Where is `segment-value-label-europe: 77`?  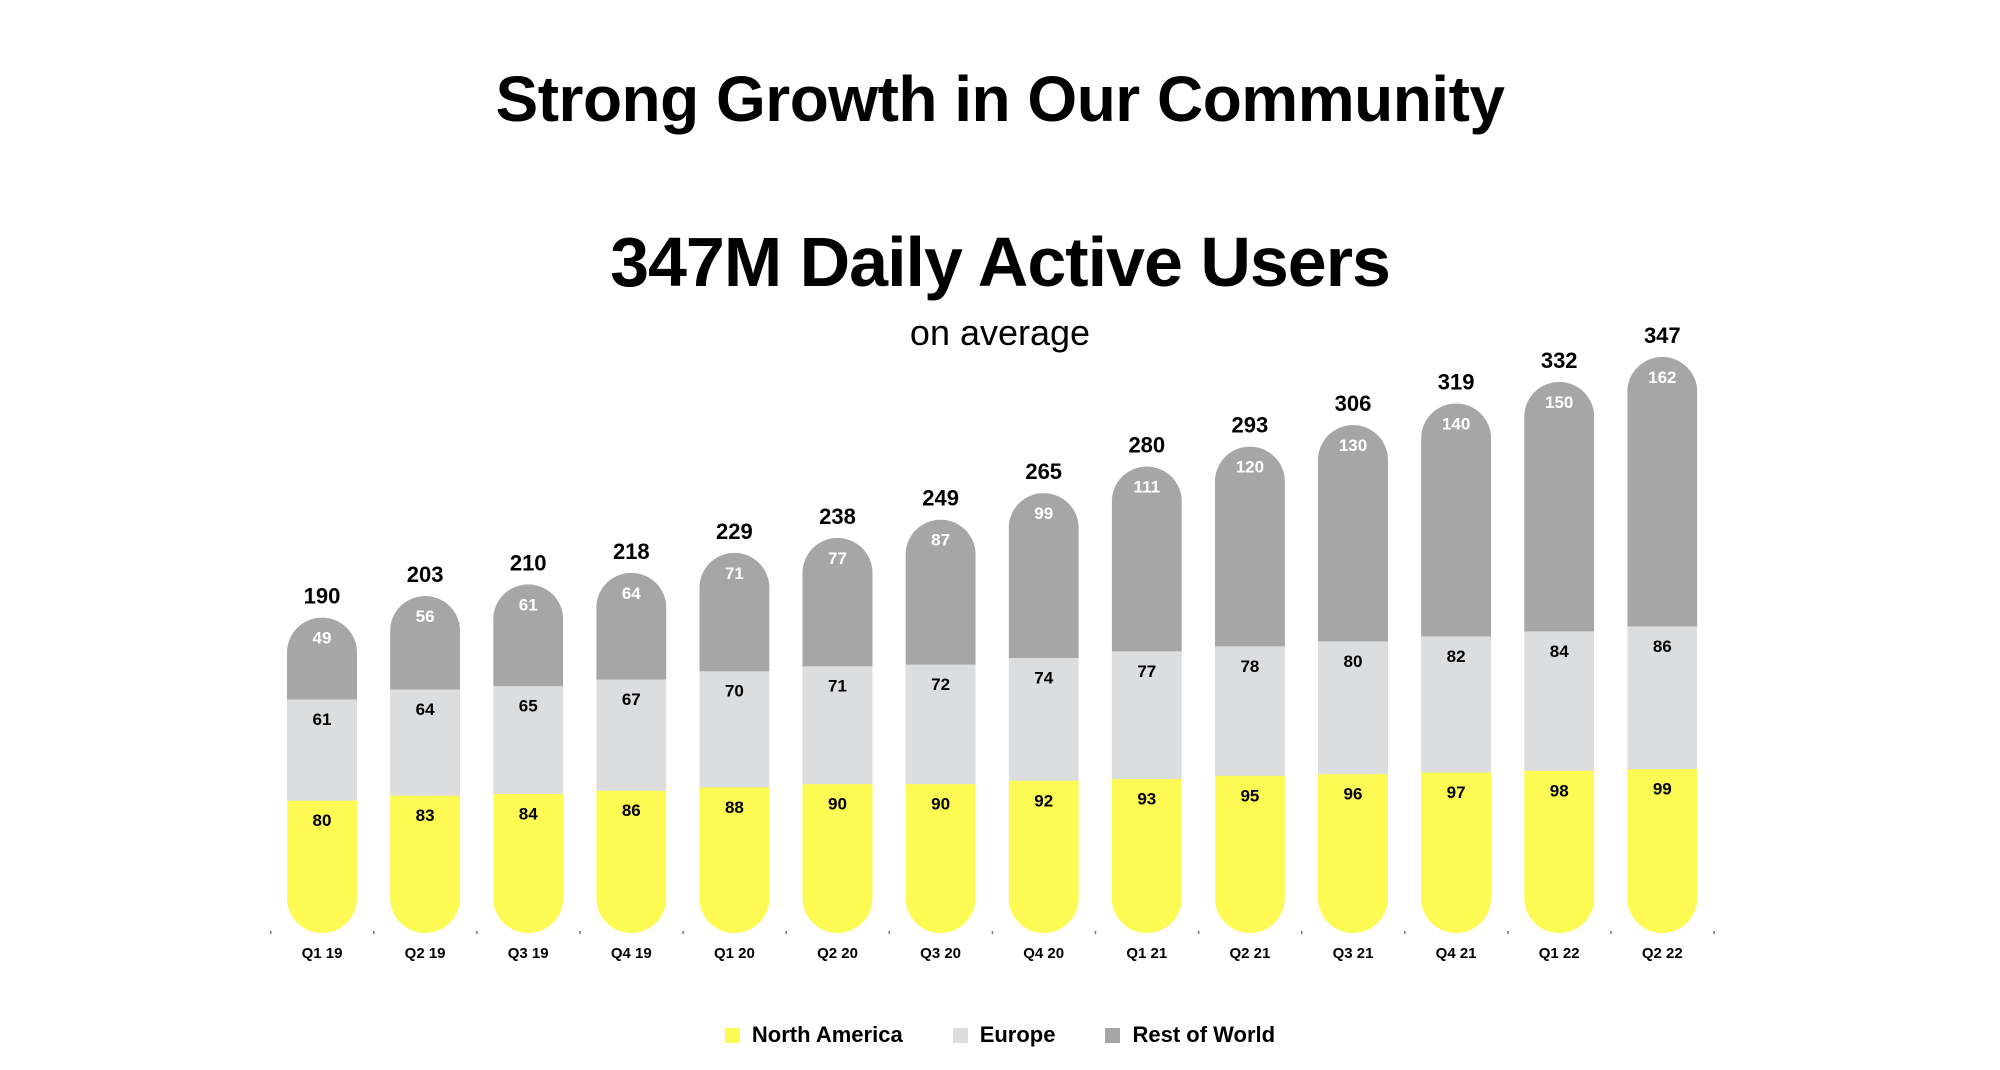
segment-value-label-europe: 77 is located at coordinates (1146, 671).